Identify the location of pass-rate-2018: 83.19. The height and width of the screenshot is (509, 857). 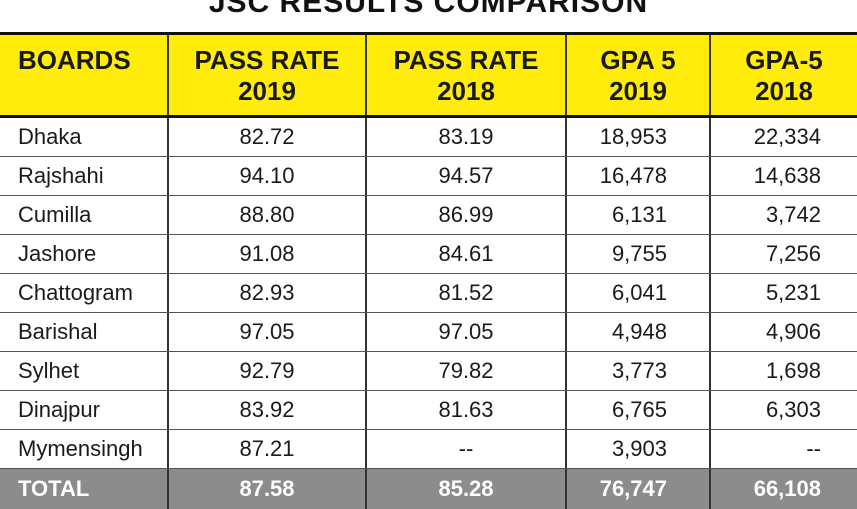
(465, 137).